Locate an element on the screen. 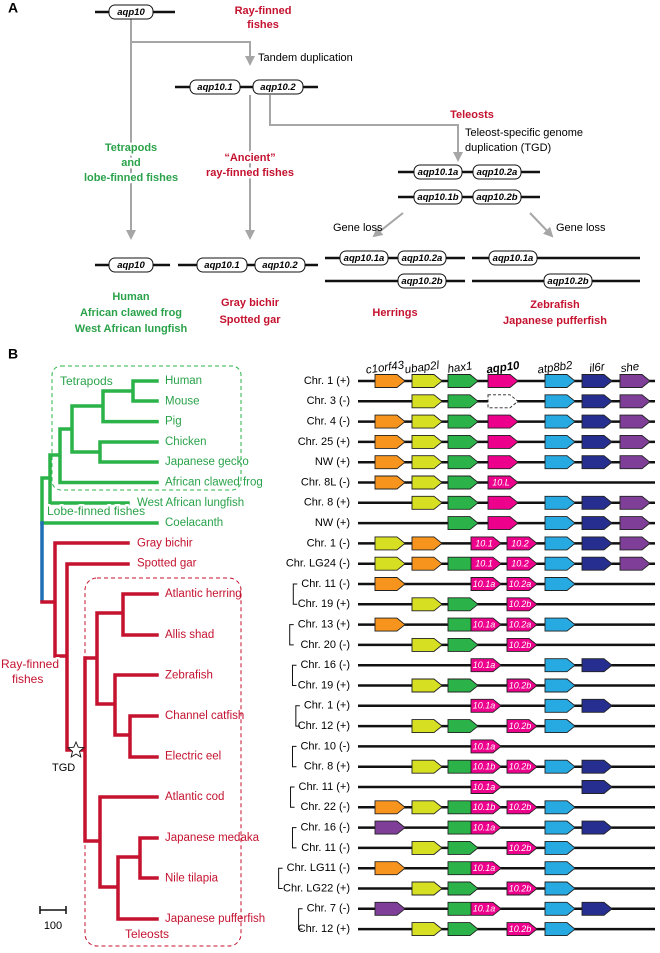  species-label: Gray bichir is located at coordinates (165, 543).